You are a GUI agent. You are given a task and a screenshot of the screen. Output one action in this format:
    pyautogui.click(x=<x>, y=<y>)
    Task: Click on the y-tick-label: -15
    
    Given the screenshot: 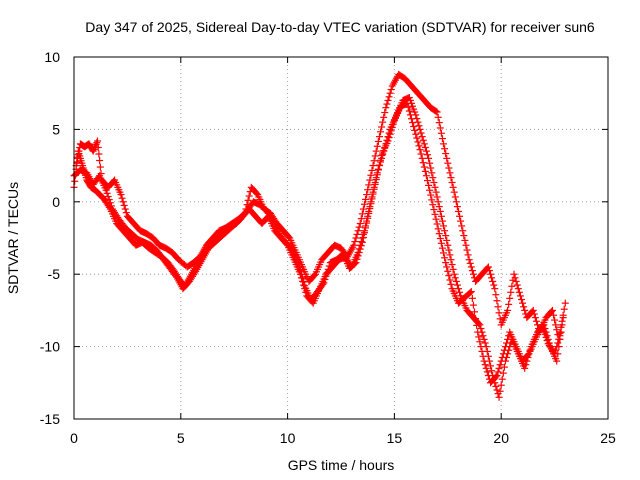 What is the action you would take?
    pyautogui.click(x=50, y=419)
    